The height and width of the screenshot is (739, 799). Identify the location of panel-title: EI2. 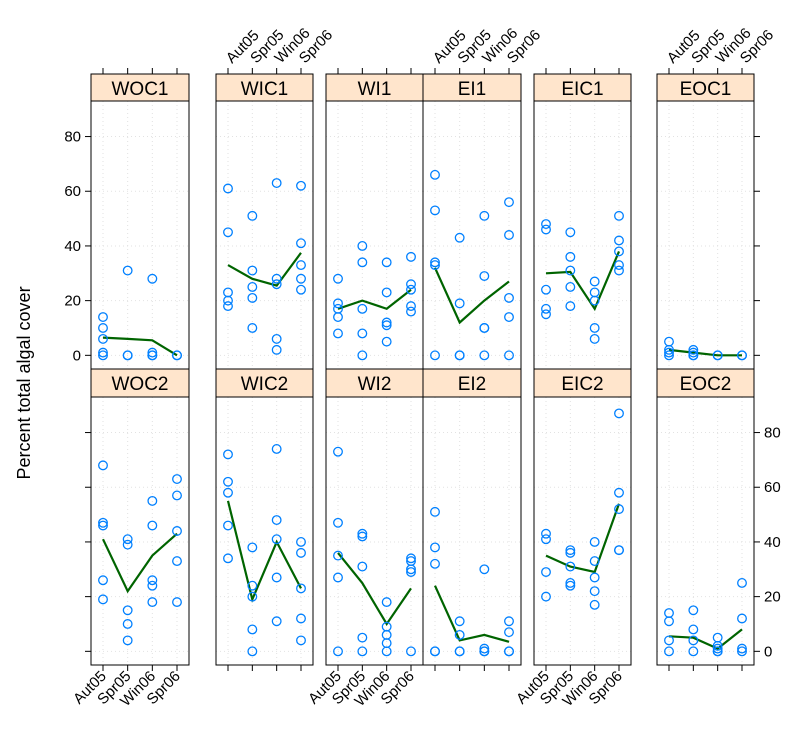
(472, 384).